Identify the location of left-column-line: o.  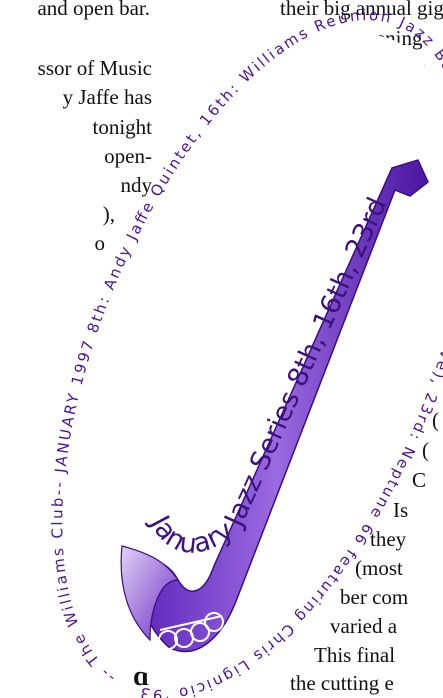
(100, 243).